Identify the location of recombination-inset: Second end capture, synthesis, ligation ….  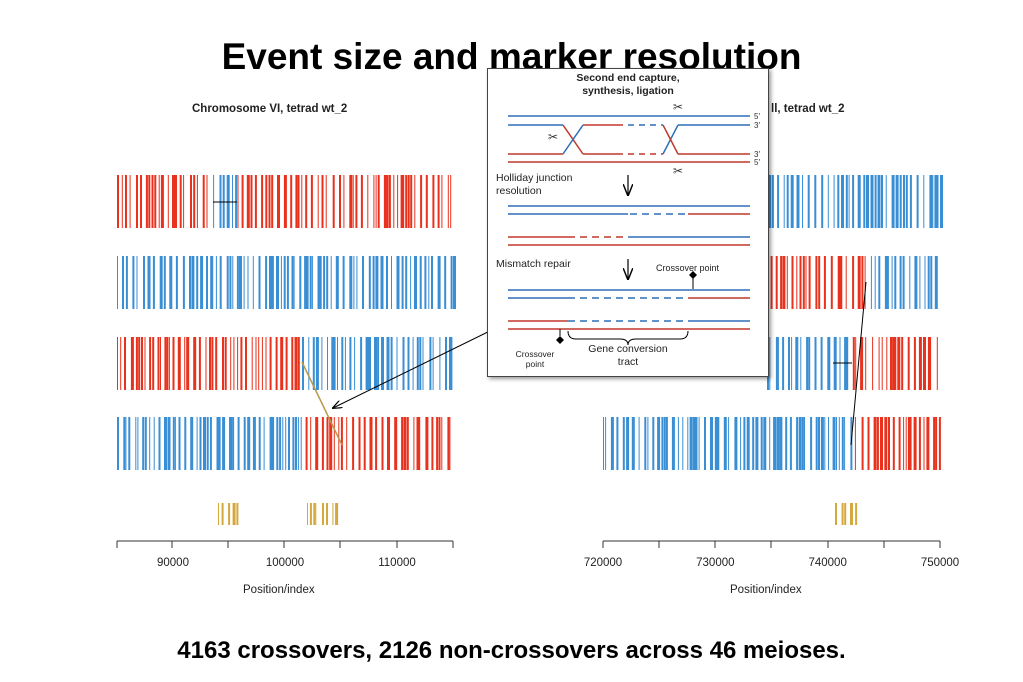
(628, 222).